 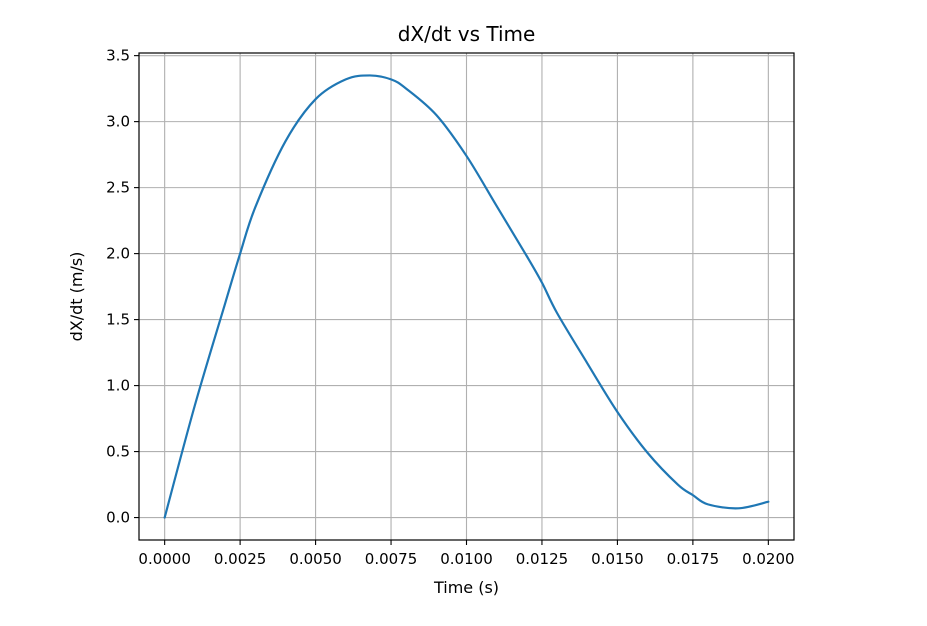 What do you see at coordinates (466, 559) in the screenshot?
I see `x-tick-label: 0.0100` at bounding box center [466, 559].